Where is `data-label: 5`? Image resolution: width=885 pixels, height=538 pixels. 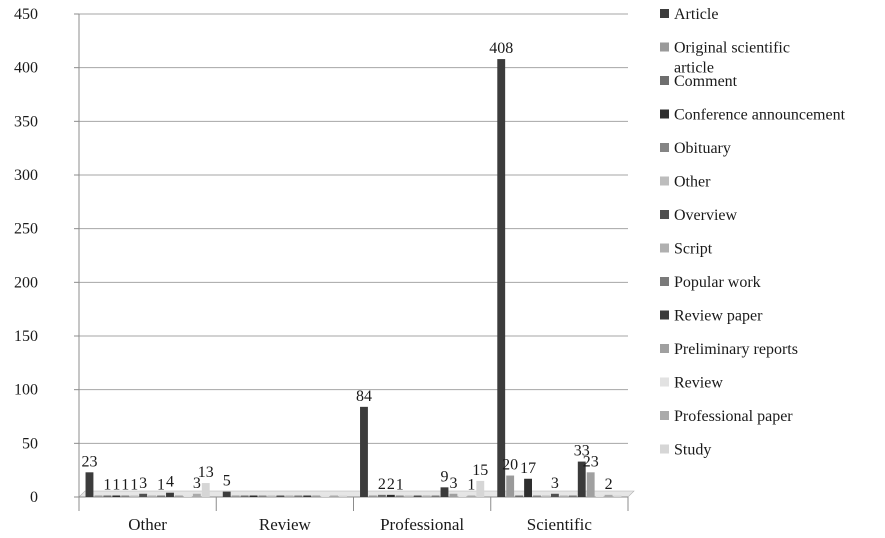 data-label: 5 is located at coordinates (227, 481).